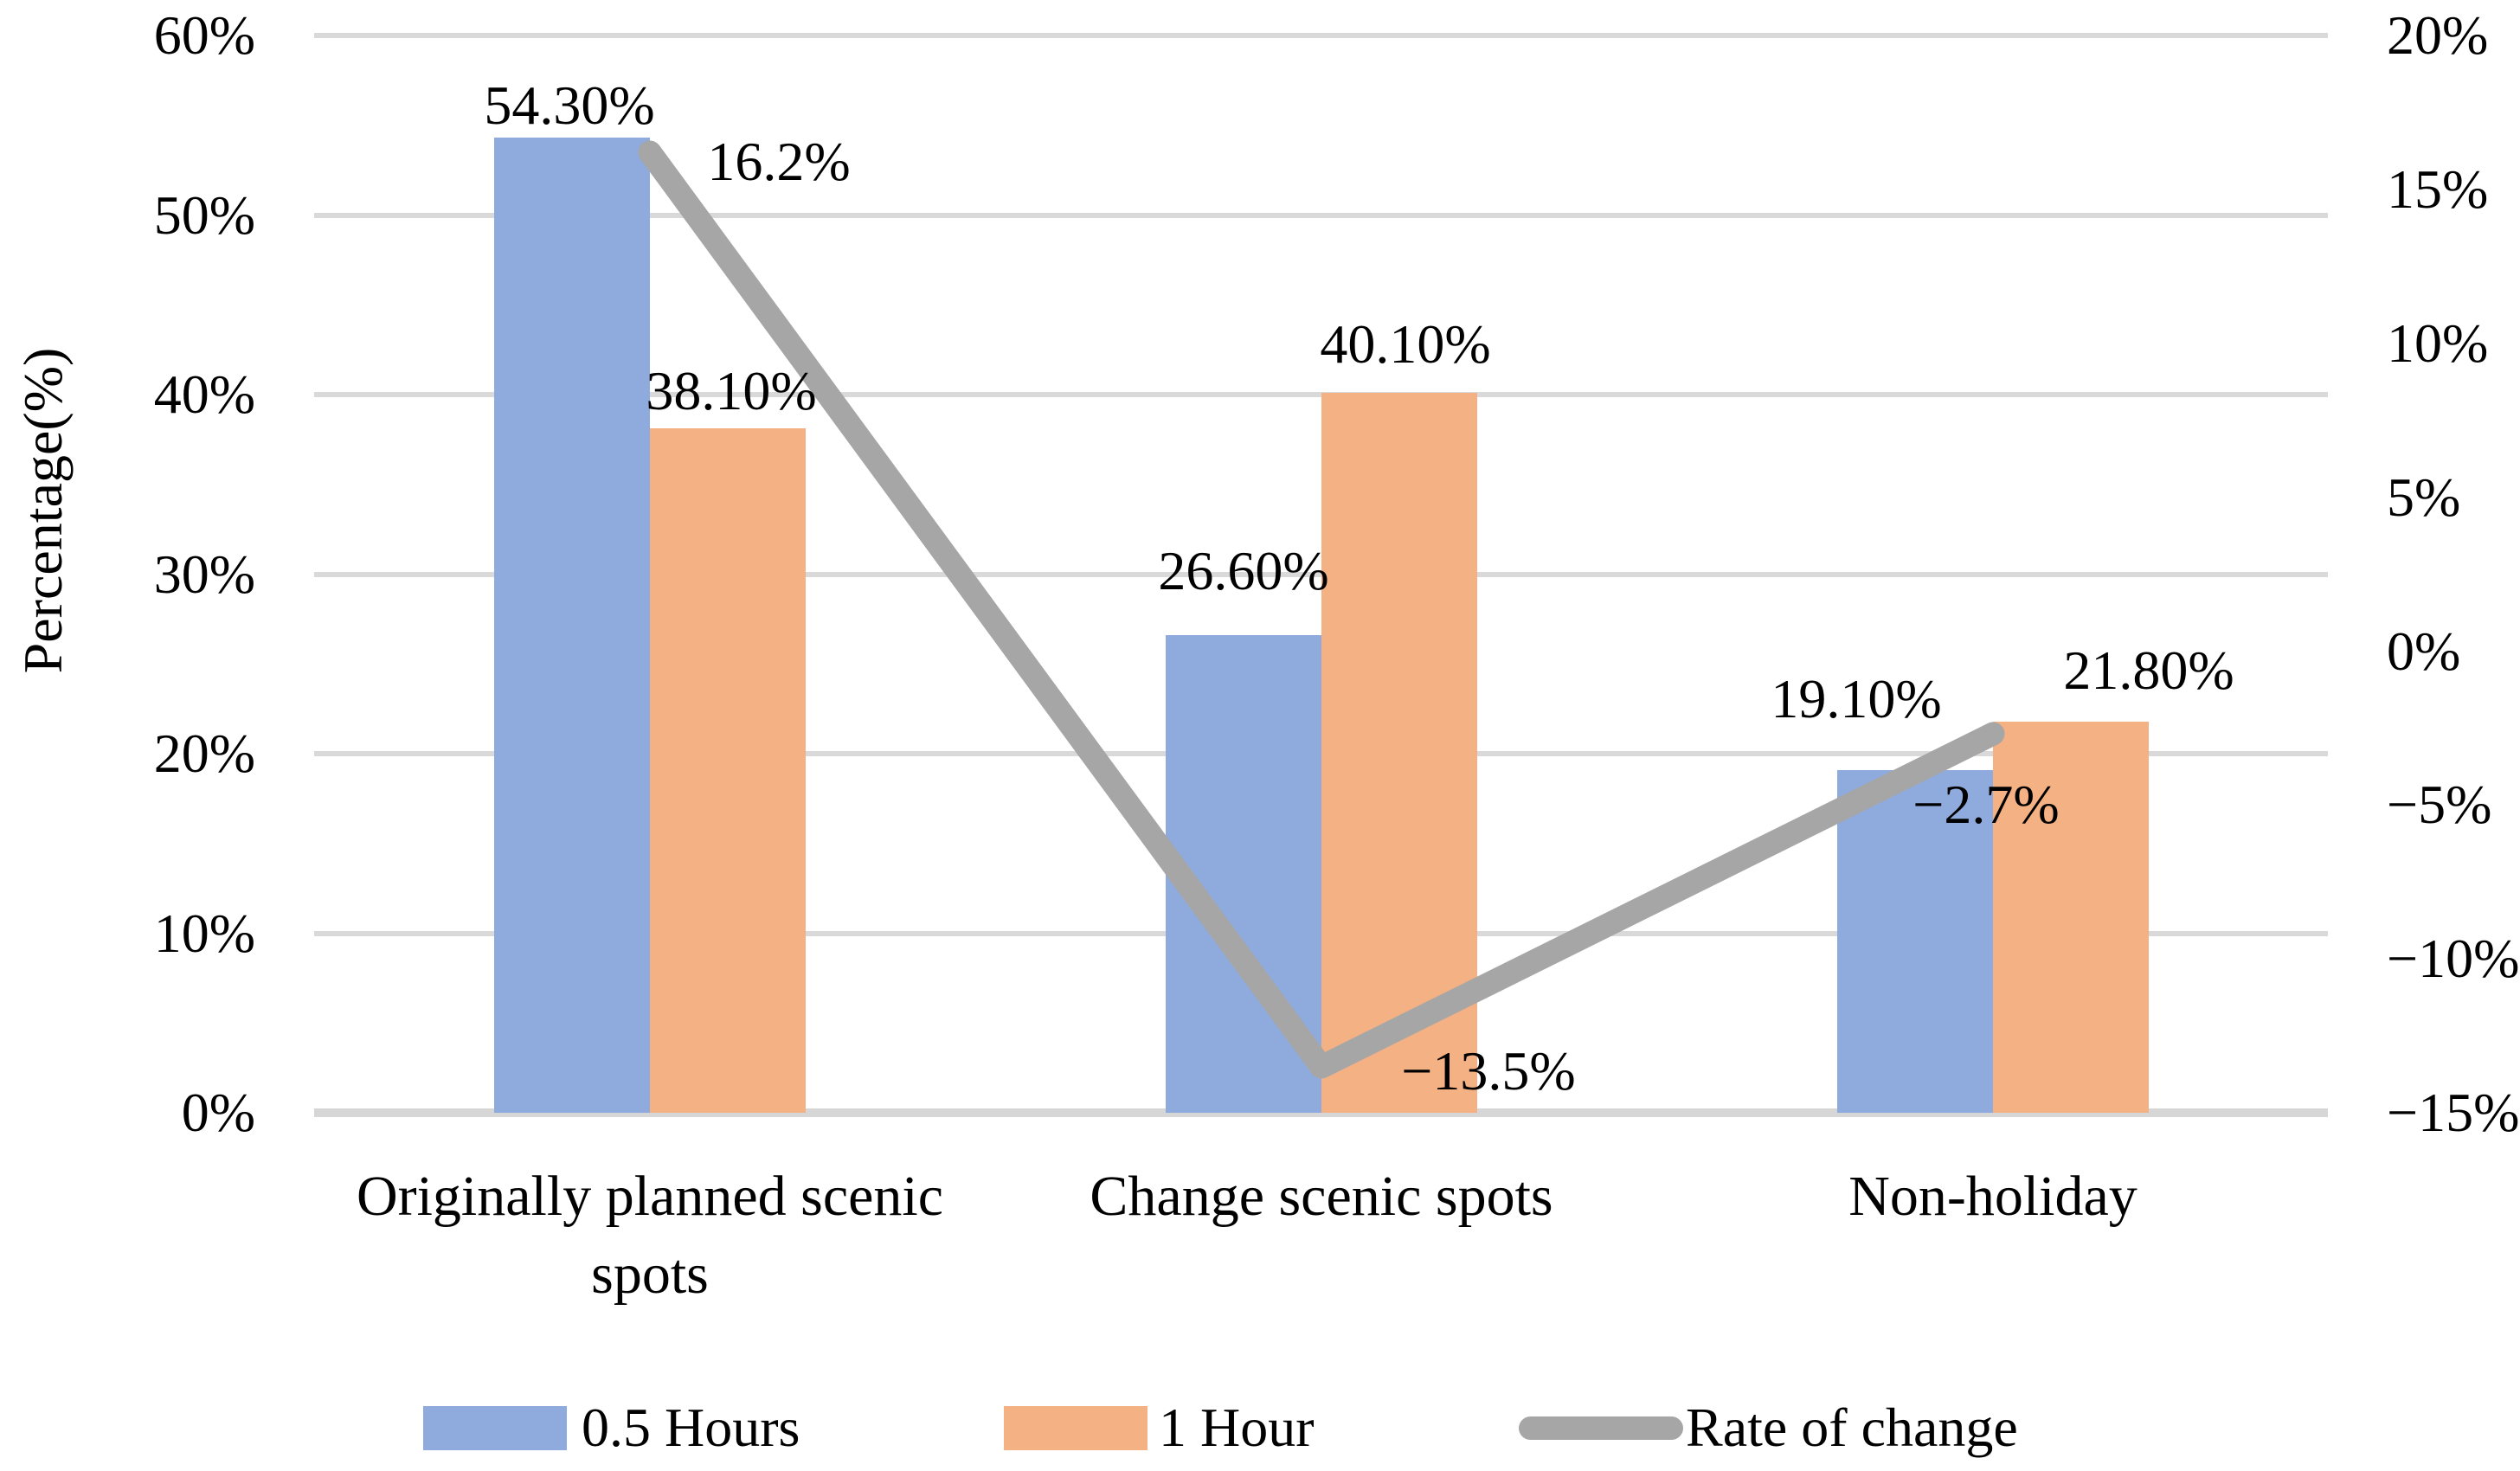 Image resolution: width=2520 pixels, height=1471 pixels. What do you see at coordinates (218, 1112) in the screenshot?
I see `left-tick-0: 0%` at bounding box center [218, 1112].